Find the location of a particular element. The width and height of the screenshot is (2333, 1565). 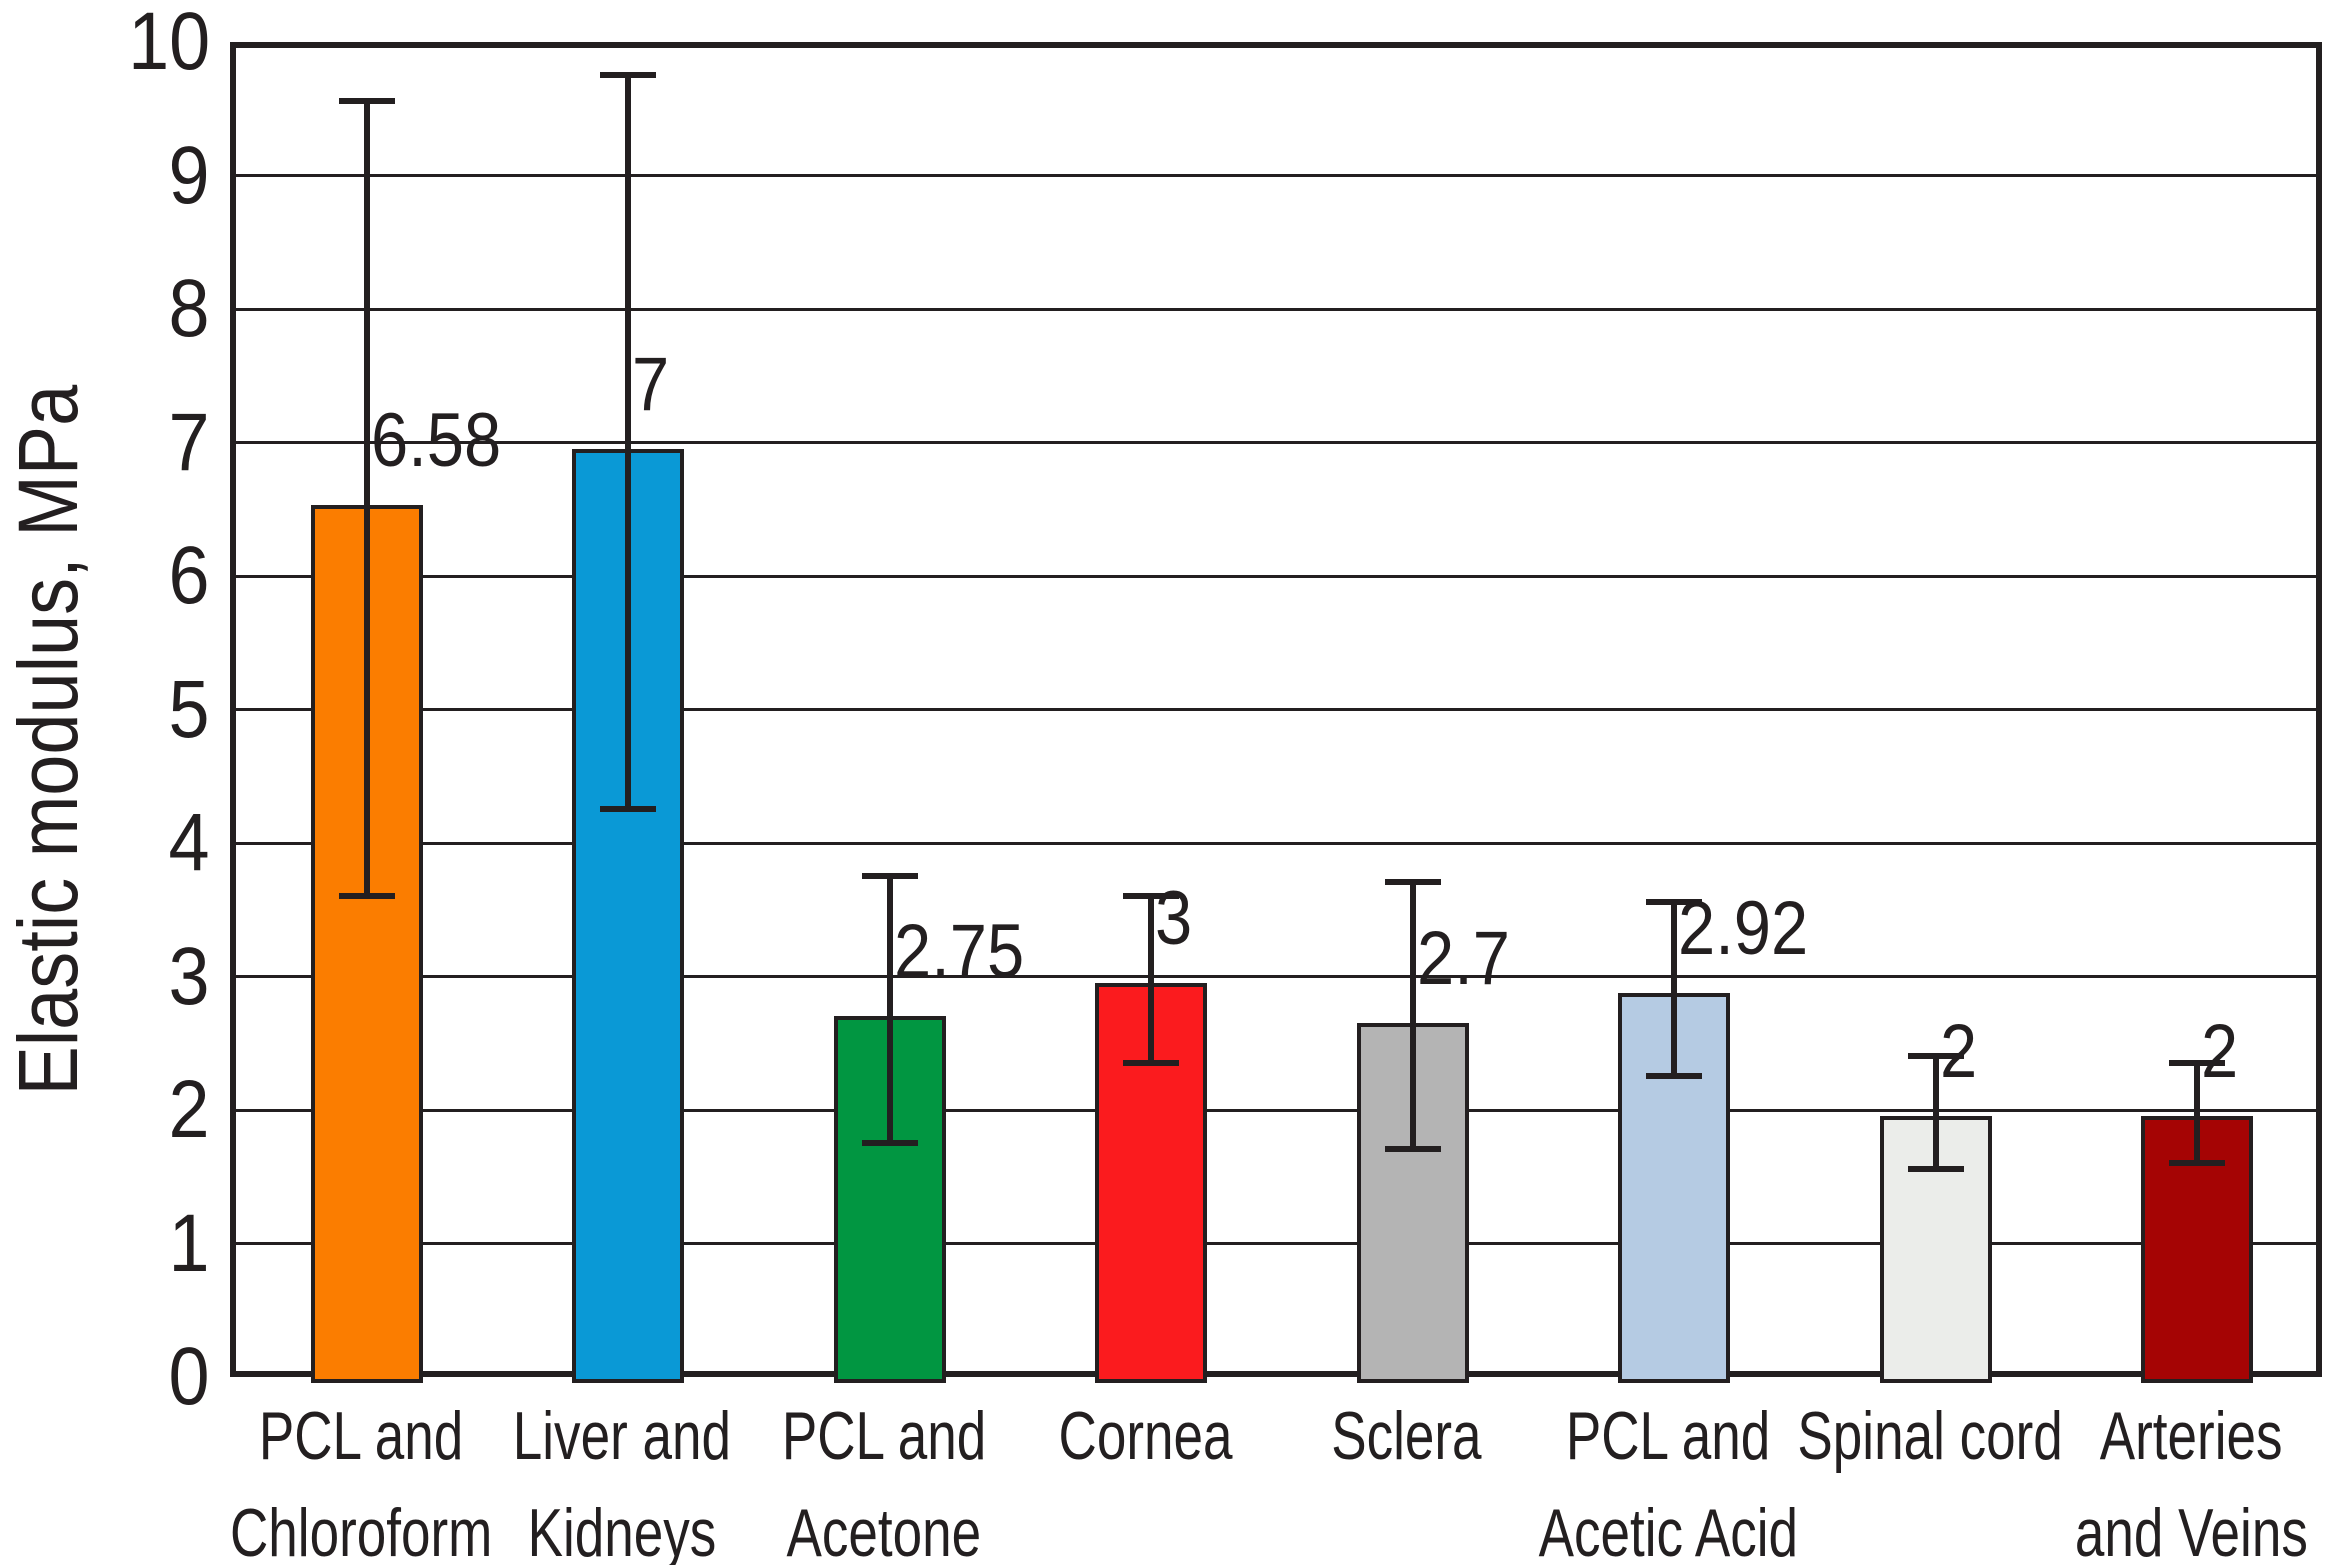

bar-value-text: 2.92 is located at coordinates (1743, 929).